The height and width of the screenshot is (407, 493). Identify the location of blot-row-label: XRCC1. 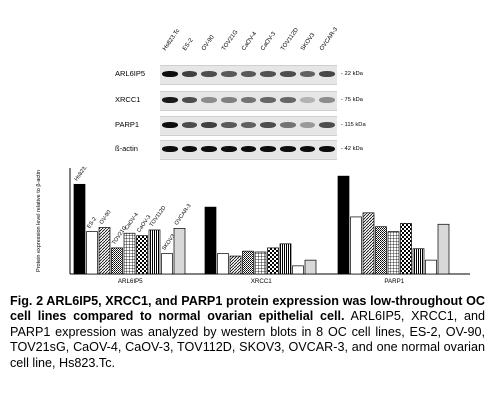
(128, 99).